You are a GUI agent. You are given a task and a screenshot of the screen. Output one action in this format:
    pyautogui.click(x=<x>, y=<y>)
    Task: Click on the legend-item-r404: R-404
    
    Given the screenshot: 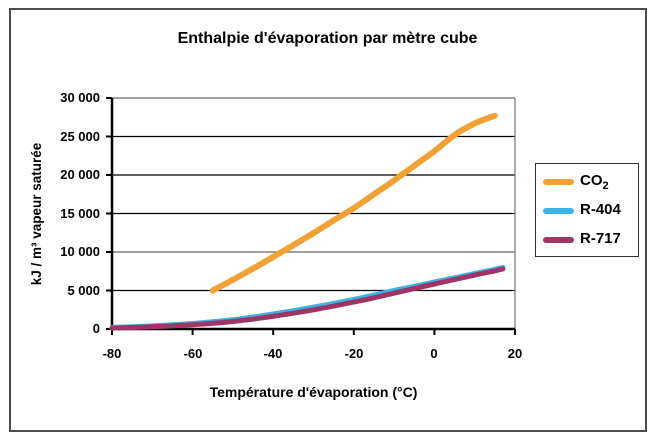 What is the action you would take?
    pyautogui.click(x=587, y=210)
    